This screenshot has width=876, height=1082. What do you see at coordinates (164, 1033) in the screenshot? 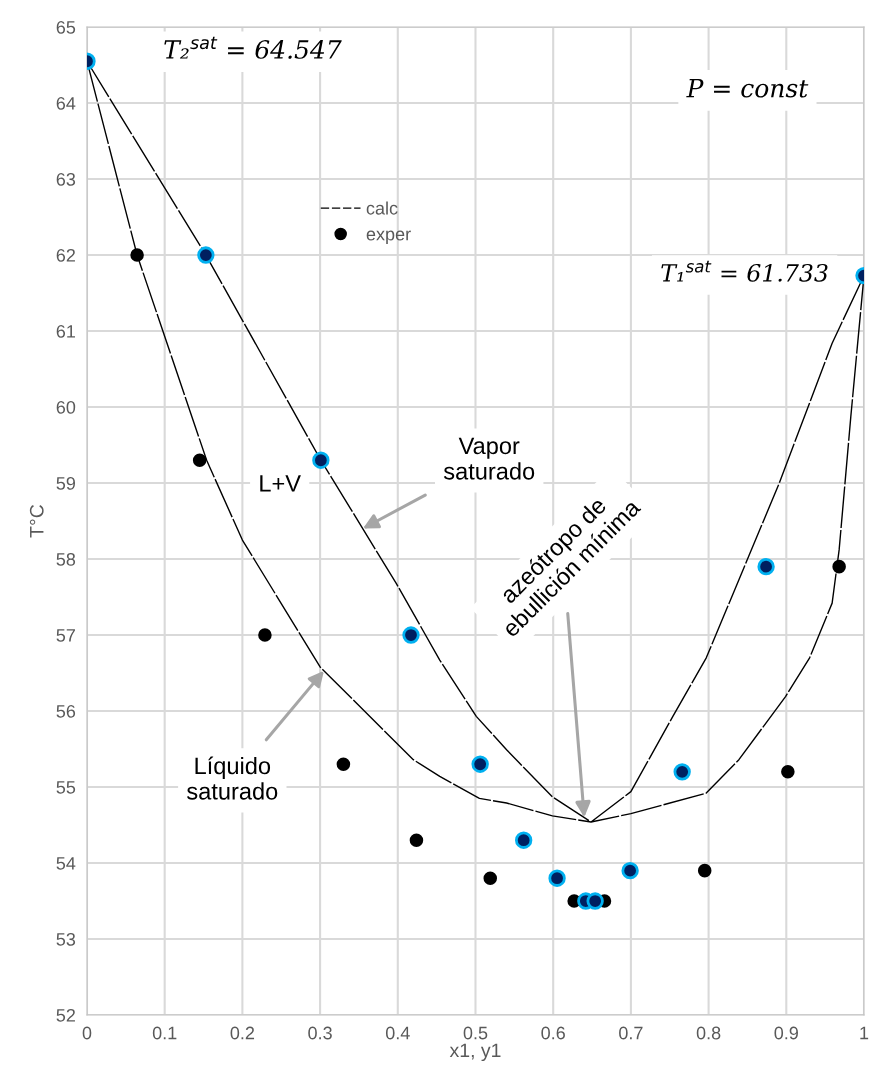
I see `x-tick-label: 0.1` at bounding box center [164, 1033].